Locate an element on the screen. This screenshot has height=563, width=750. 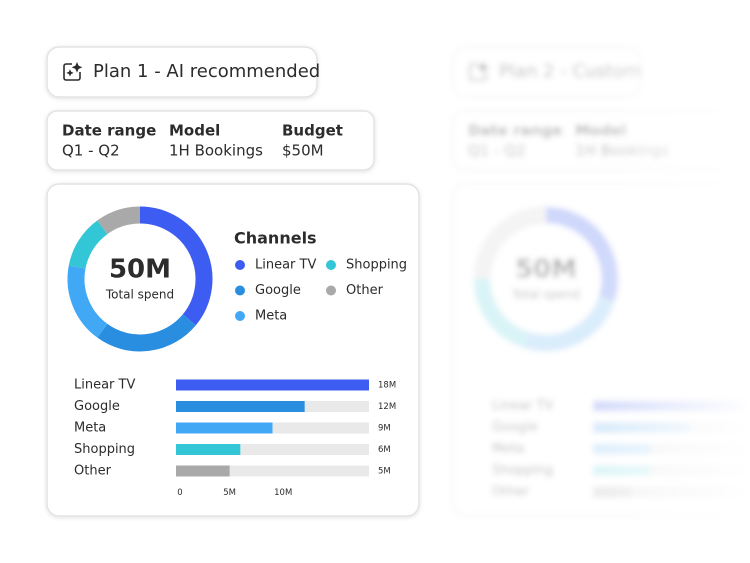
plan-fields-box is located at coordinates (210, 140).